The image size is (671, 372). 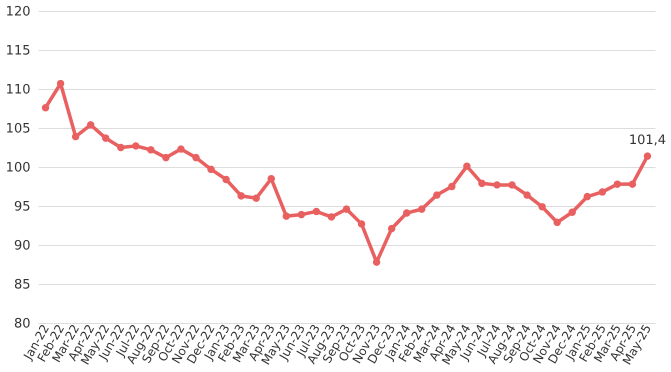 I want to click on y-tick-label: 115, so click(x=18, y=51).